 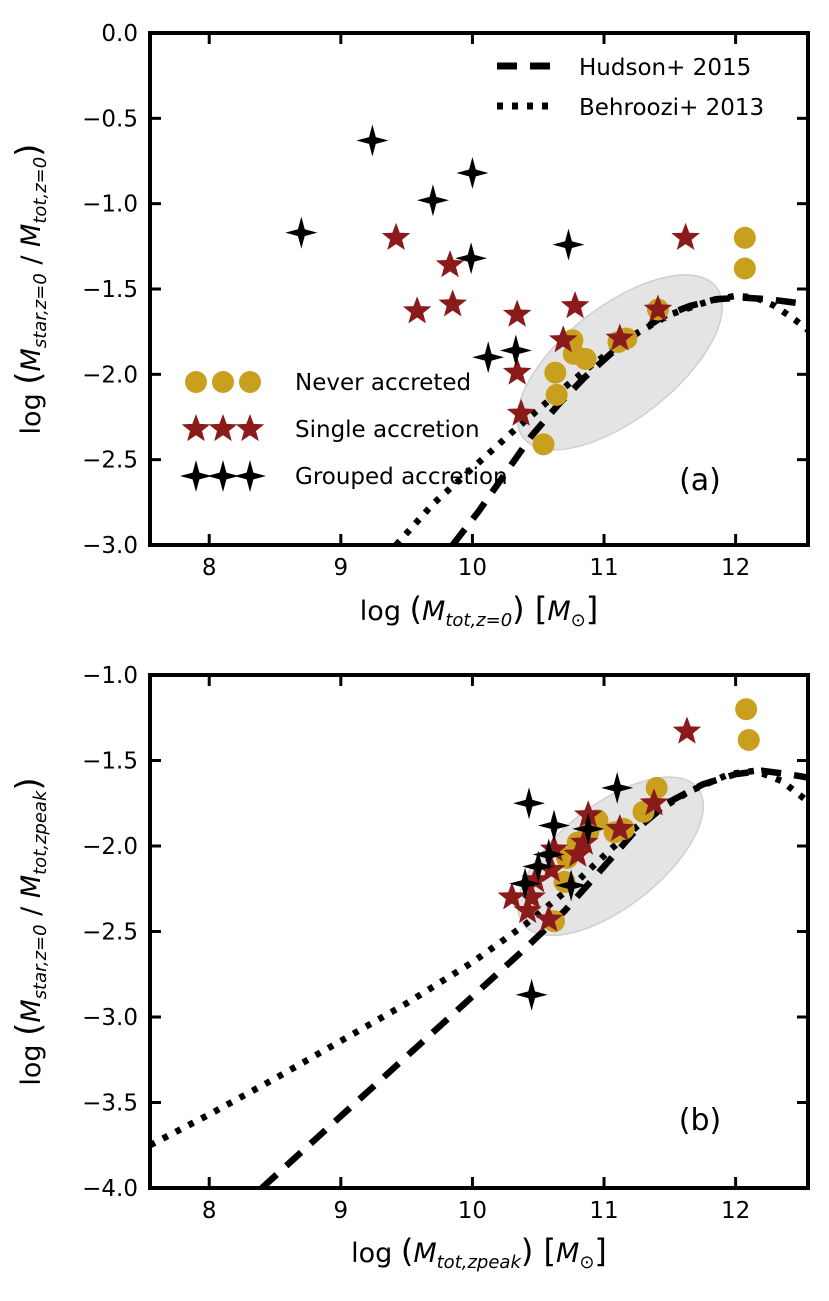 What do you see at coordinates (665, 68) in the screenshot?
I see `legend-label: Hudson+ 2015` at bounding box center [665, 68].